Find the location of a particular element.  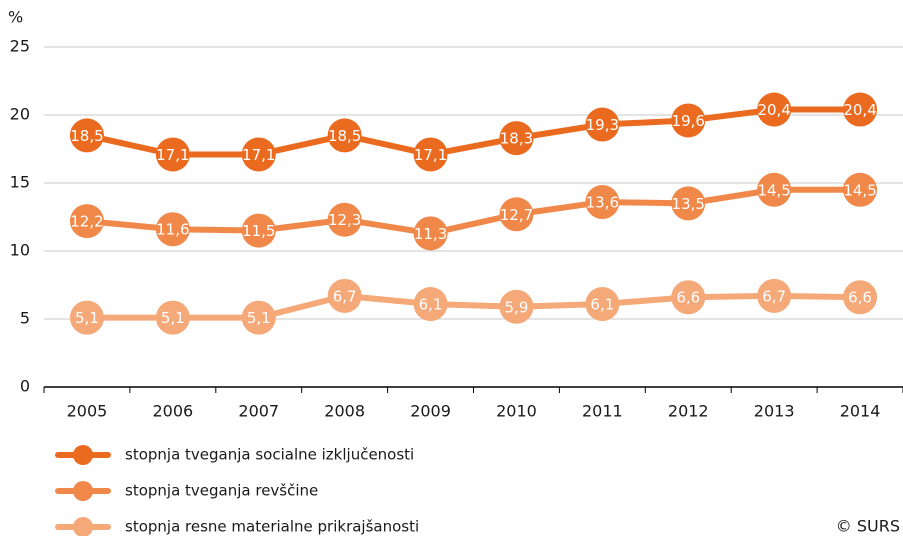

legend-label: stopnja resne materialne prikrajšanosti is located at coordinates (272, 527).